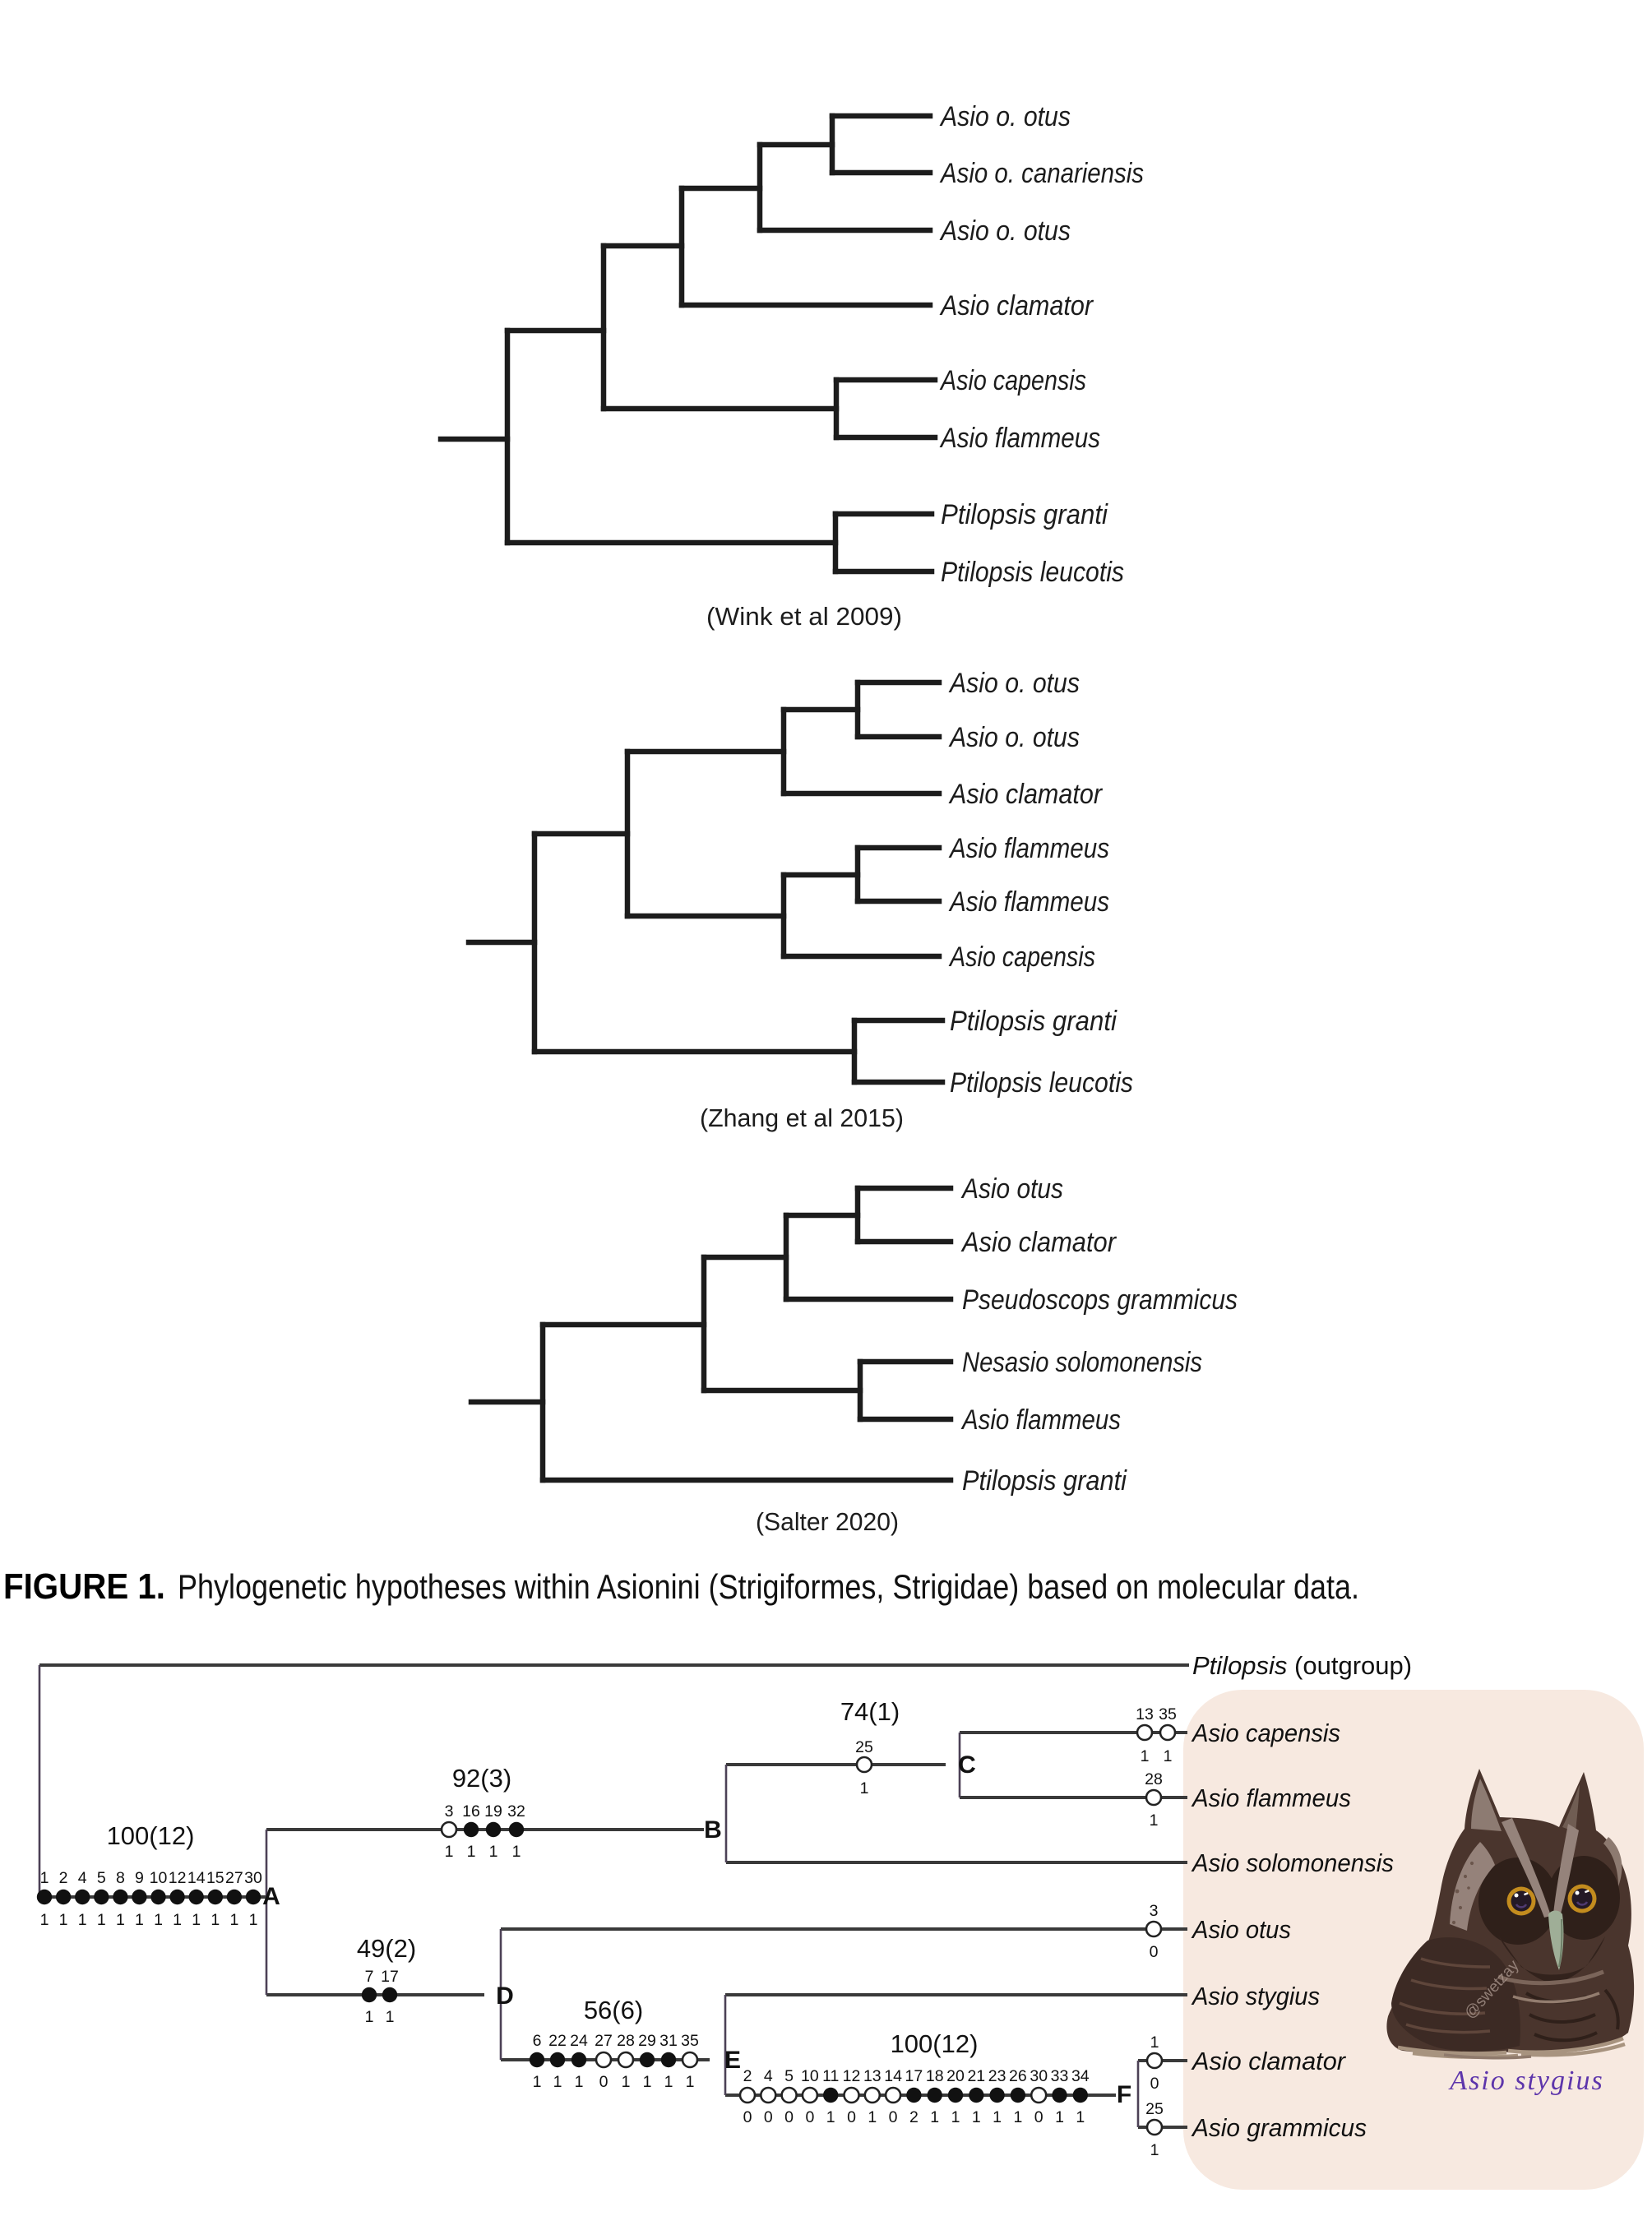 The image size is (1652, 2230). I want to click on svg-text: 15, so click(215, 1878).